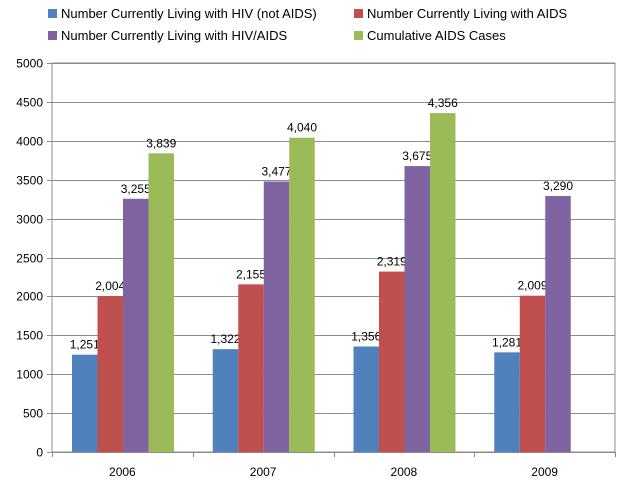 The image size is (630, 489). I want to click on legend-item-aids: Number Currently Living with AIDS, so click(460, 13).